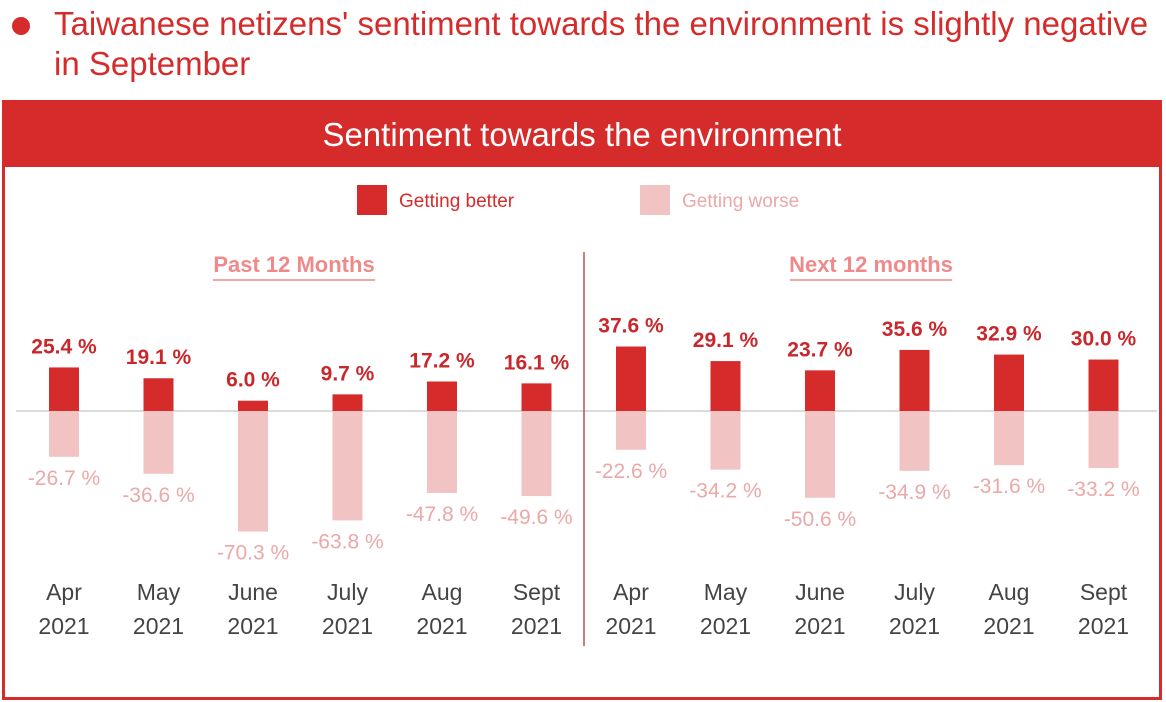 The width and height of the screenshot is (1166, 702). What do you see at coordinates (457, 201) in the screenshot?
I see `legend-label-better: Getting better` at bounding box center [457, 201].